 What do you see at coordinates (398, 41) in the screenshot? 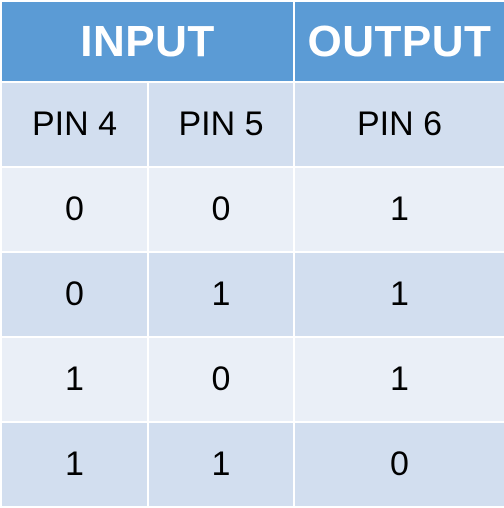
I see `output-group-header: OUTPUT` at bounding box center [398, 41].